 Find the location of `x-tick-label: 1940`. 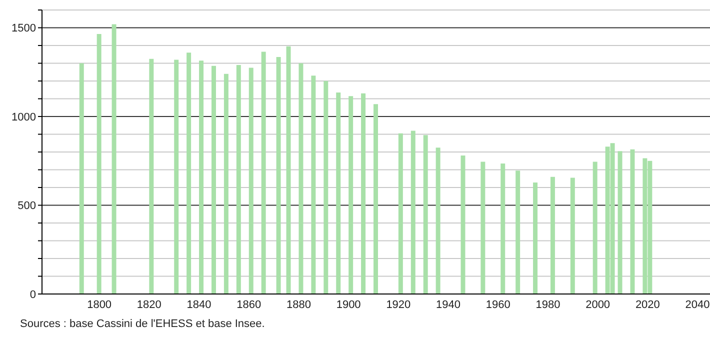

x-tick-label: 1940 is located at coordinates (448, 304).